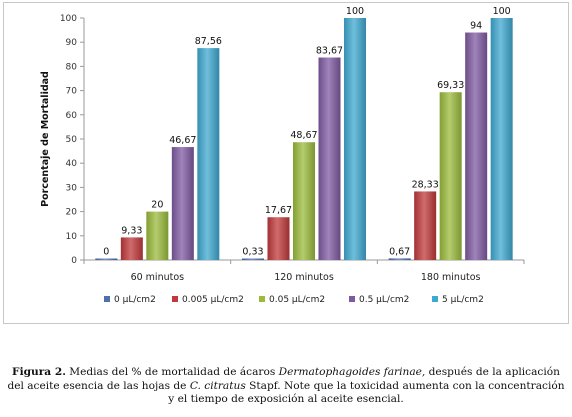 The width and height of the screenshot is (572, 417). What do you see at coordinates (303, 135) in the screenshot?
I see `data-label: 48,67` at bounding box center [303, 135].